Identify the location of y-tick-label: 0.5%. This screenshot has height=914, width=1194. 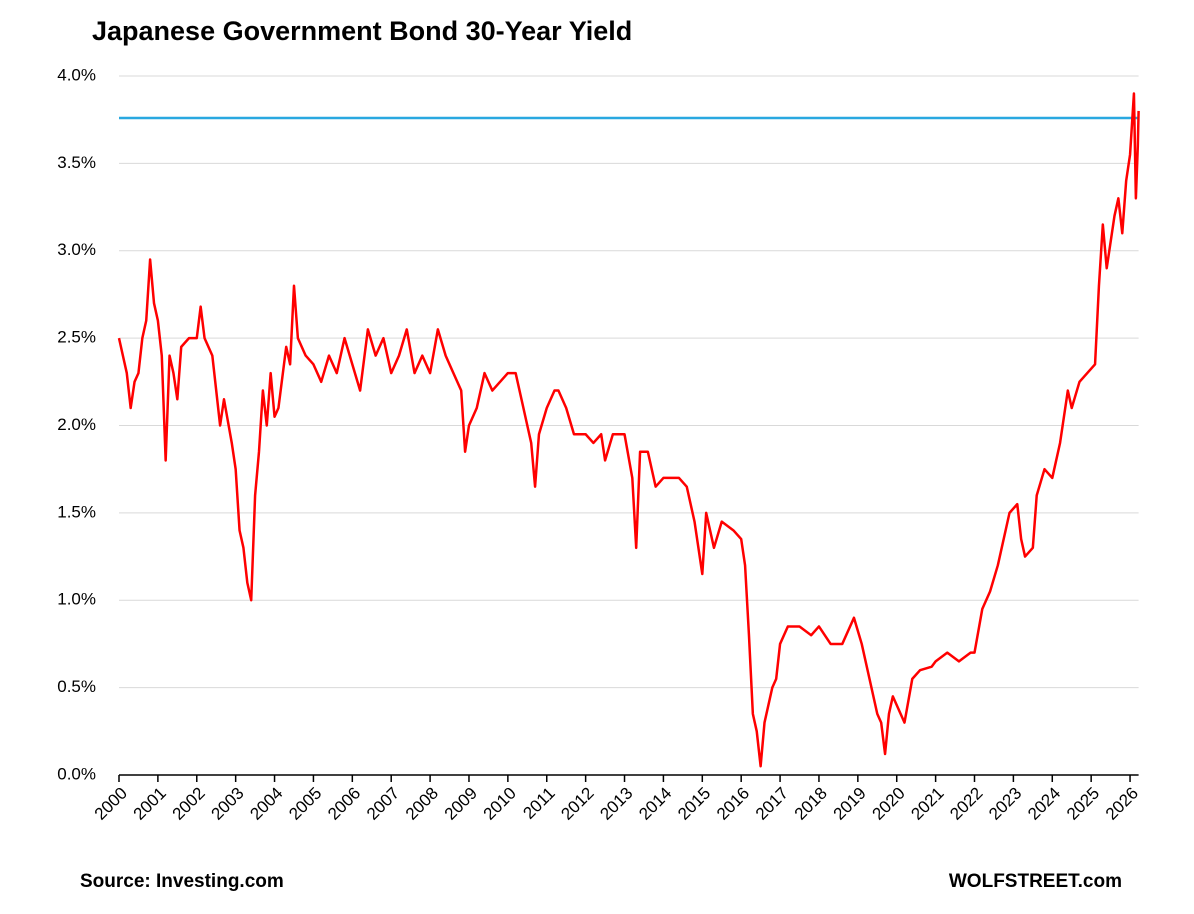
(76, 686).